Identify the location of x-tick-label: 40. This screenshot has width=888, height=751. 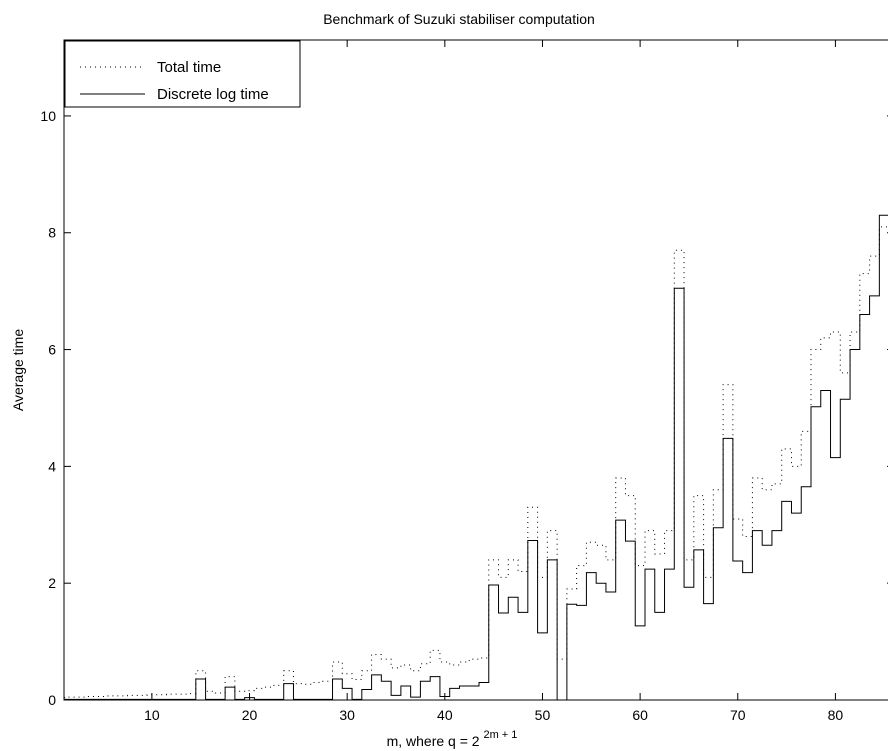
(445, 715).